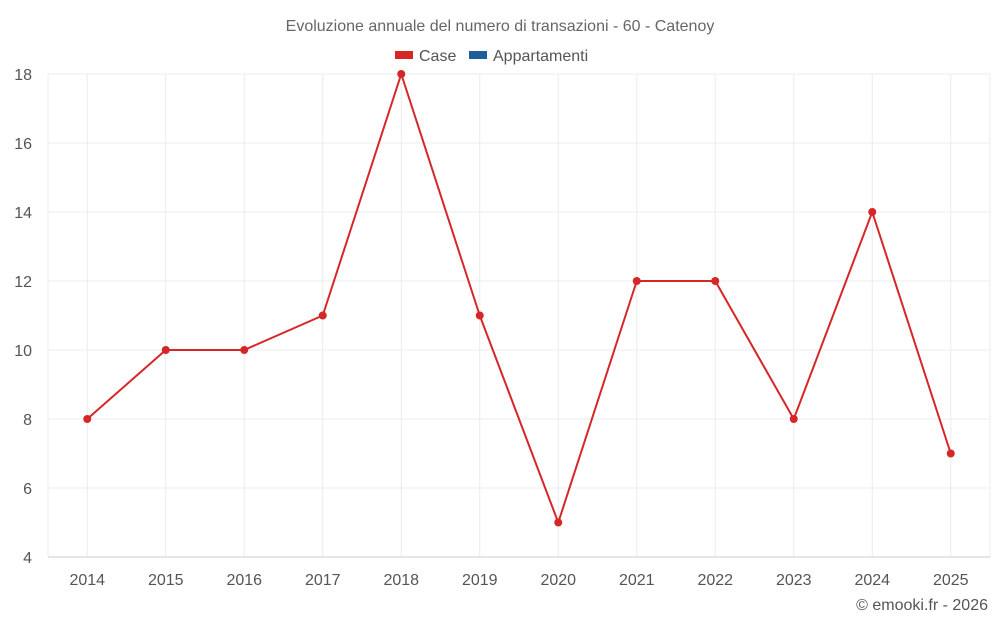  Describe the element at coordinates (715, 580) in the screenshot. I see `x-tick-label: 2022` at that location.